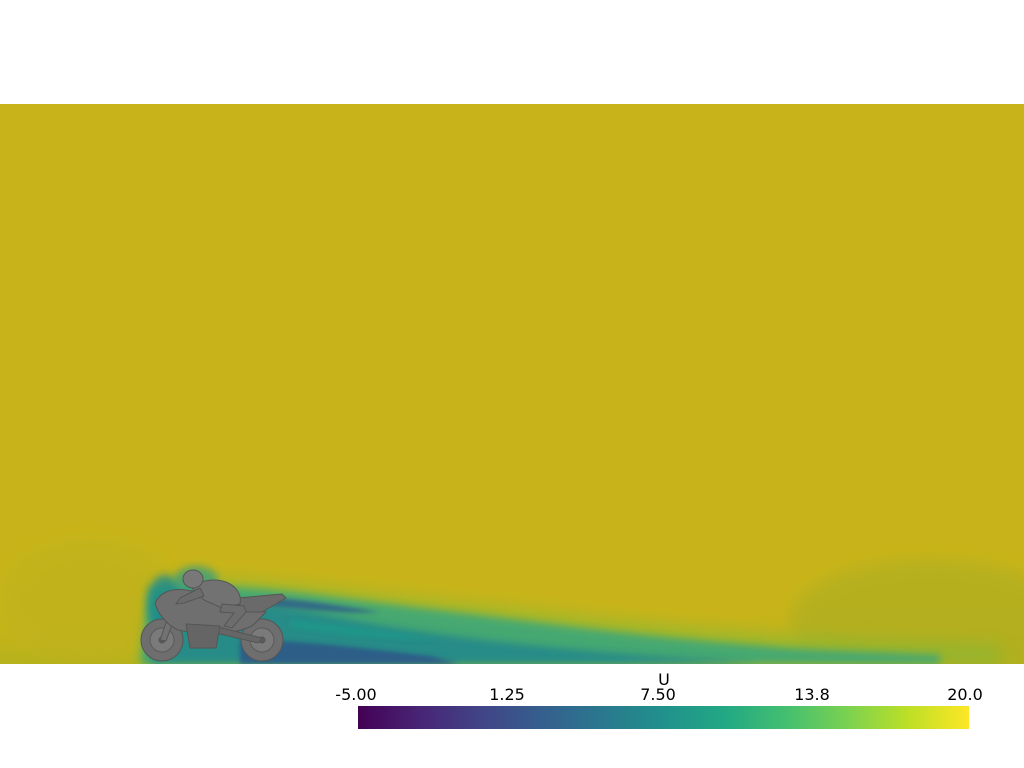 The image size is (1024, 768). Describe the element at coordinates (658, 694) in the screenshot. I see `scalar-bar-tick-2: 7.50` at that location.